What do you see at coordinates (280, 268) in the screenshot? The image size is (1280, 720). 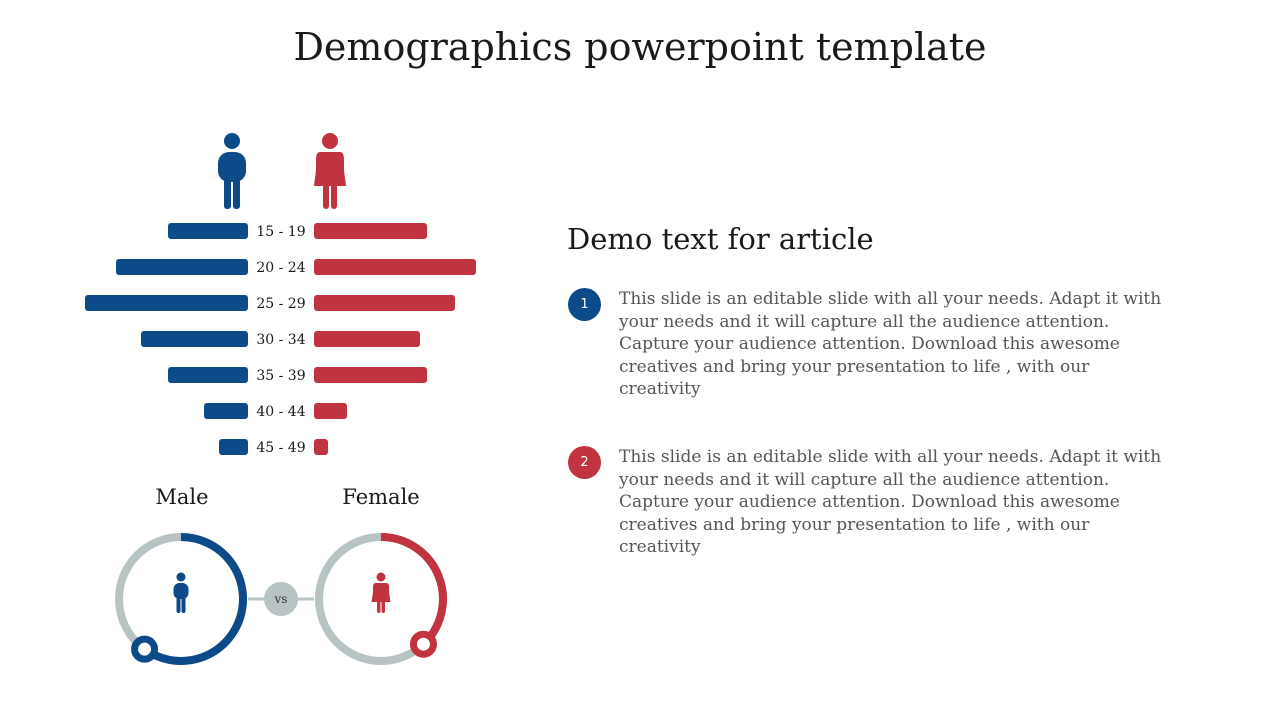 I see `age-group-label-1: 20 - 24` at bounding box center [280, 268].